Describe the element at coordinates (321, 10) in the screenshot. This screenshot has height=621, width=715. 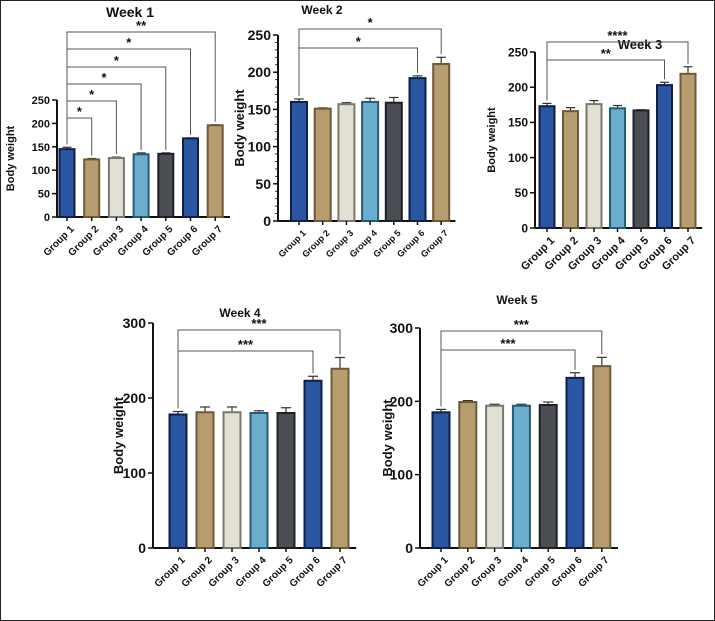
I see `chart-title: Week 2` at that location.